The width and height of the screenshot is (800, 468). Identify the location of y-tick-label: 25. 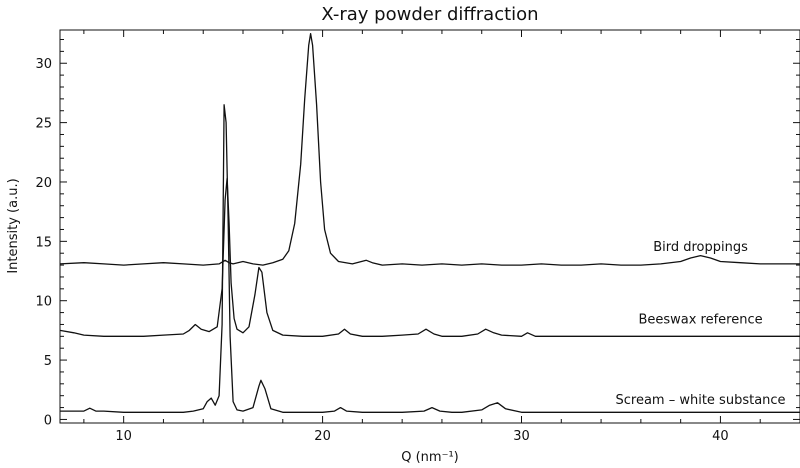
(43, 124).